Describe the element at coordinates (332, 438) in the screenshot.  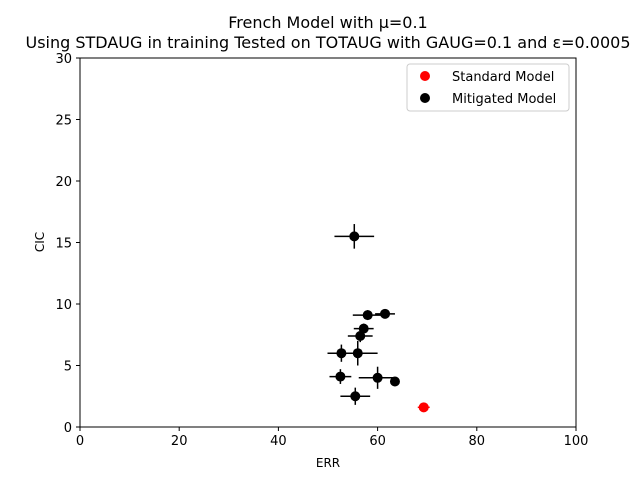
I see `x-axis-ticks: 0 20 40 60 80 100` at that location.